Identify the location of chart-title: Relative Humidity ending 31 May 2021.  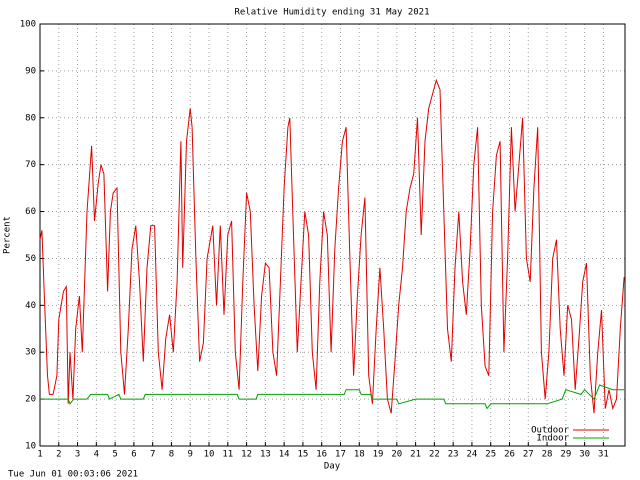
(331, 13).